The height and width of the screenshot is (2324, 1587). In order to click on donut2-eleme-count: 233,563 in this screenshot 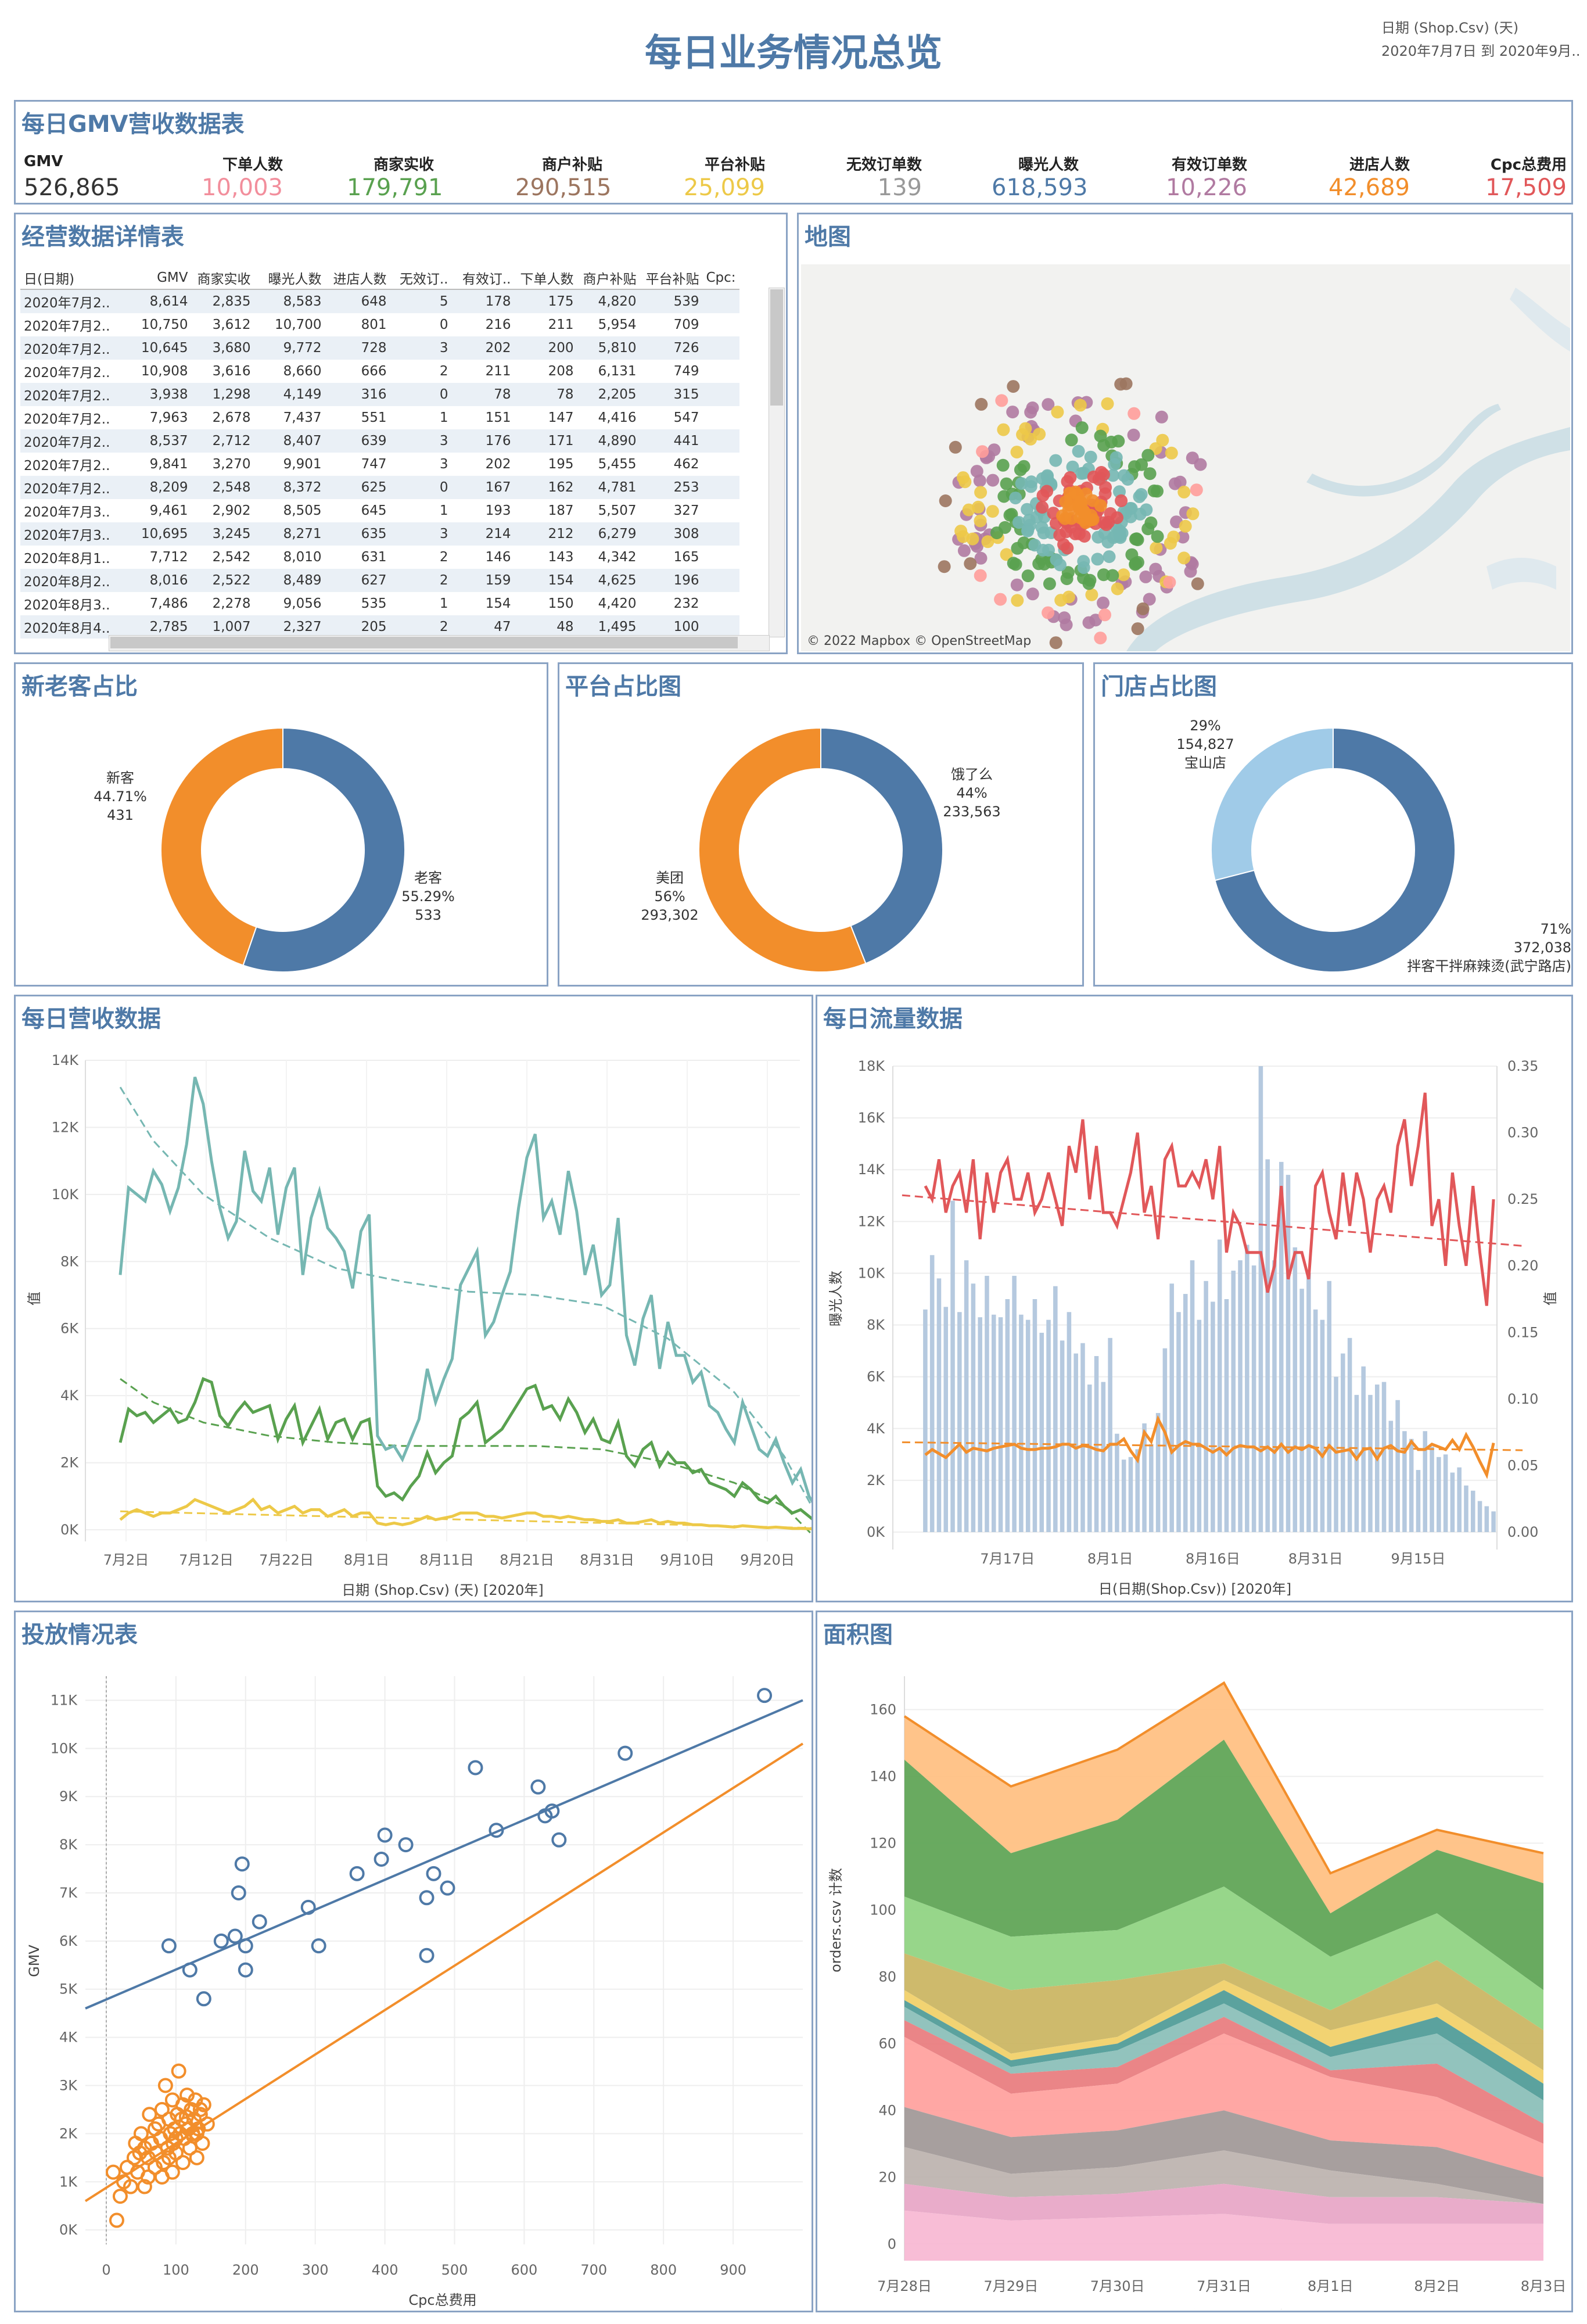, I will do `click(972, 812)`.